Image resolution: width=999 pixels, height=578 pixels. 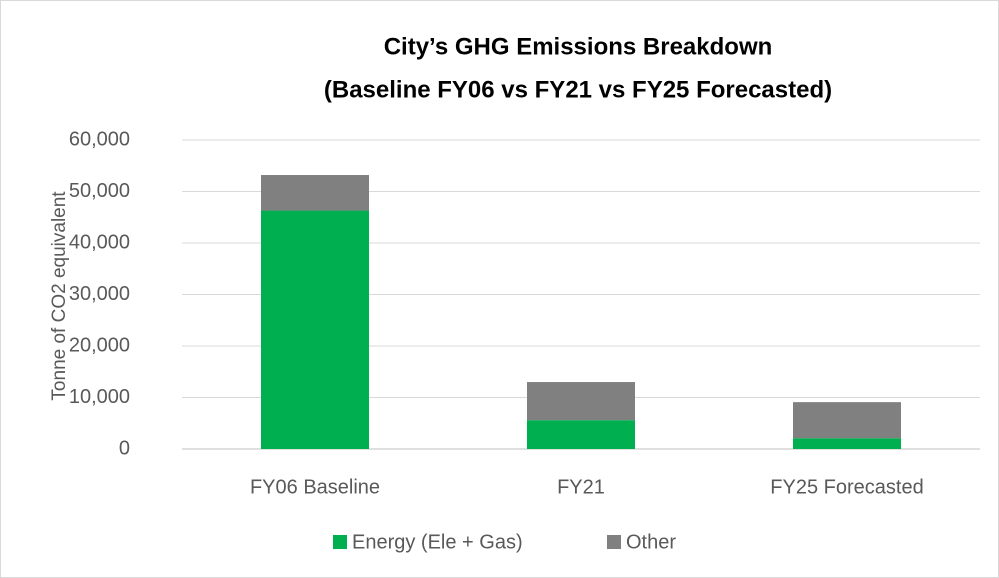 What do you see at coordinates (578, 46) in the screenshot?
I see `chart-title: City’s GHG Emissions Breakdown` at bounding box center [578, 46].